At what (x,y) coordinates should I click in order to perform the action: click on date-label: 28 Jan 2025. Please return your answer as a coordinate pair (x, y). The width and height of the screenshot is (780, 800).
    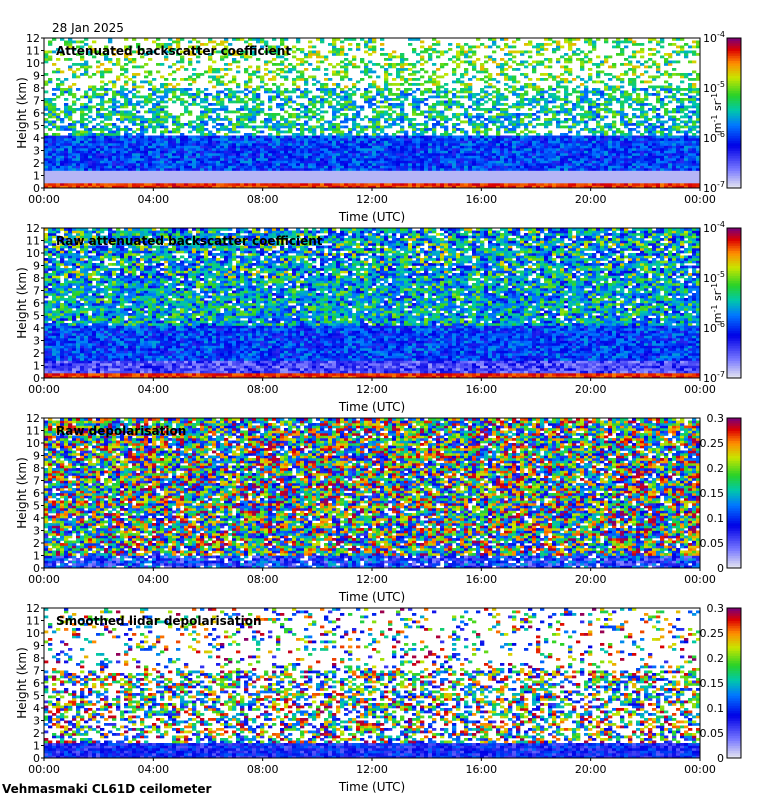
    Looking at the image, I should click on (88, 28).